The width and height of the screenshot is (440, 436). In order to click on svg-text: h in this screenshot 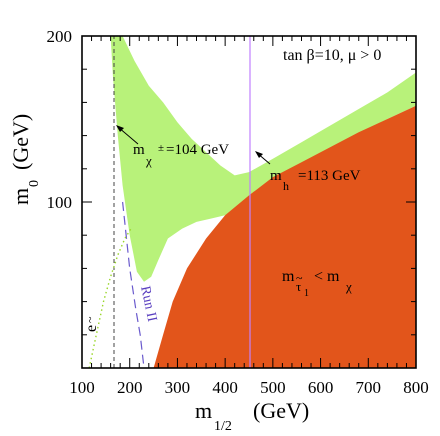, I will do `click(286, 186)`.